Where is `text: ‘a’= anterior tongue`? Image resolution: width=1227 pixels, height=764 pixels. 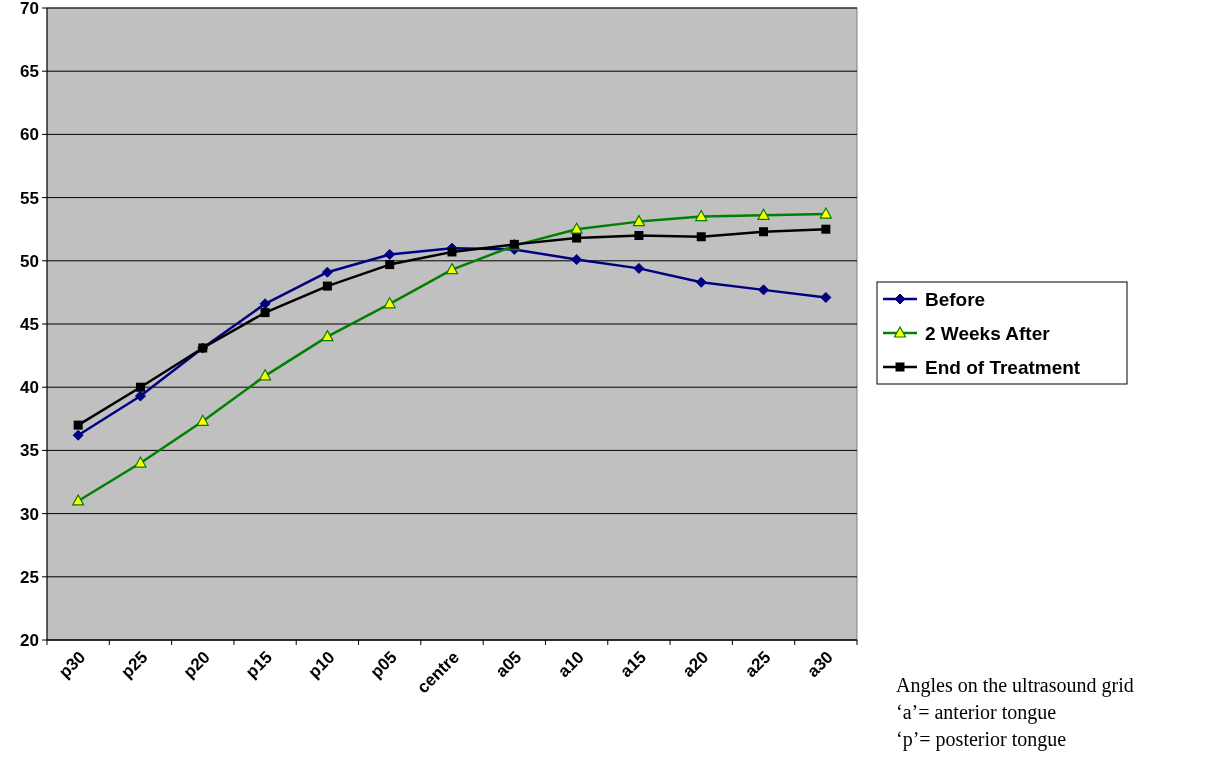 text: ‘a’= anterior tongue is located at coordinates (976, 712).